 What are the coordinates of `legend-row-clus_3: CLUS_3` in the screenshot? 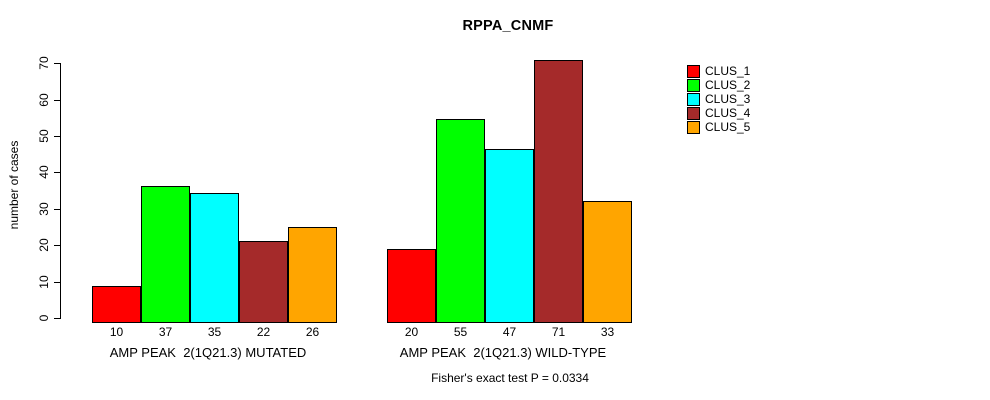 It's located at (718, 99).